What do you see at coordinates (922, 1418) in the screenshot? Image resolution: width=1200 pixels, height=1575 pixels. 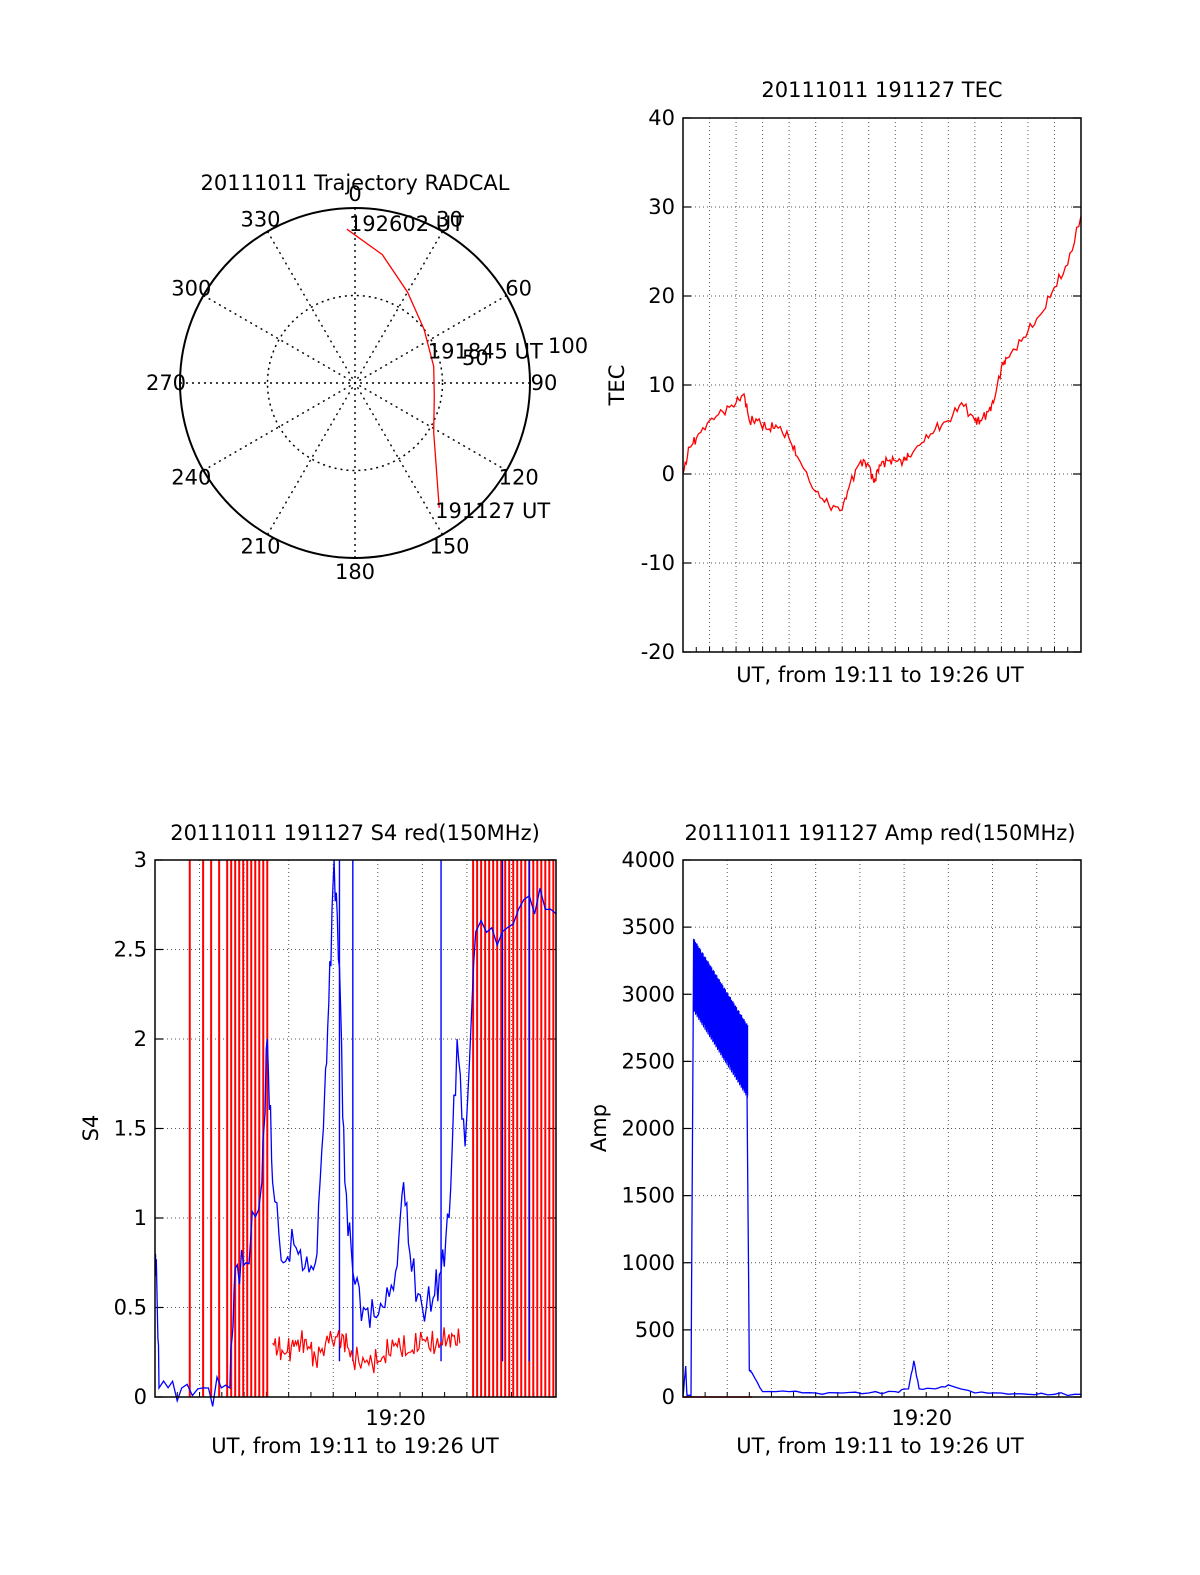 I see `amp-x-tick-label: 19:20` at bounding box center [922, 1418].